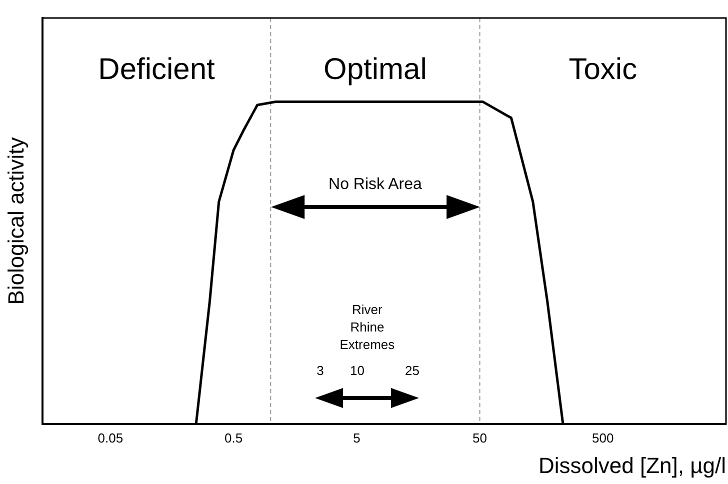 This screenshot has width=728, height=484. Describe the element at coordinates (632, 465) in the screenshot. I see `x-axis-title: Dissolved [Zn], µg/l` at that location.